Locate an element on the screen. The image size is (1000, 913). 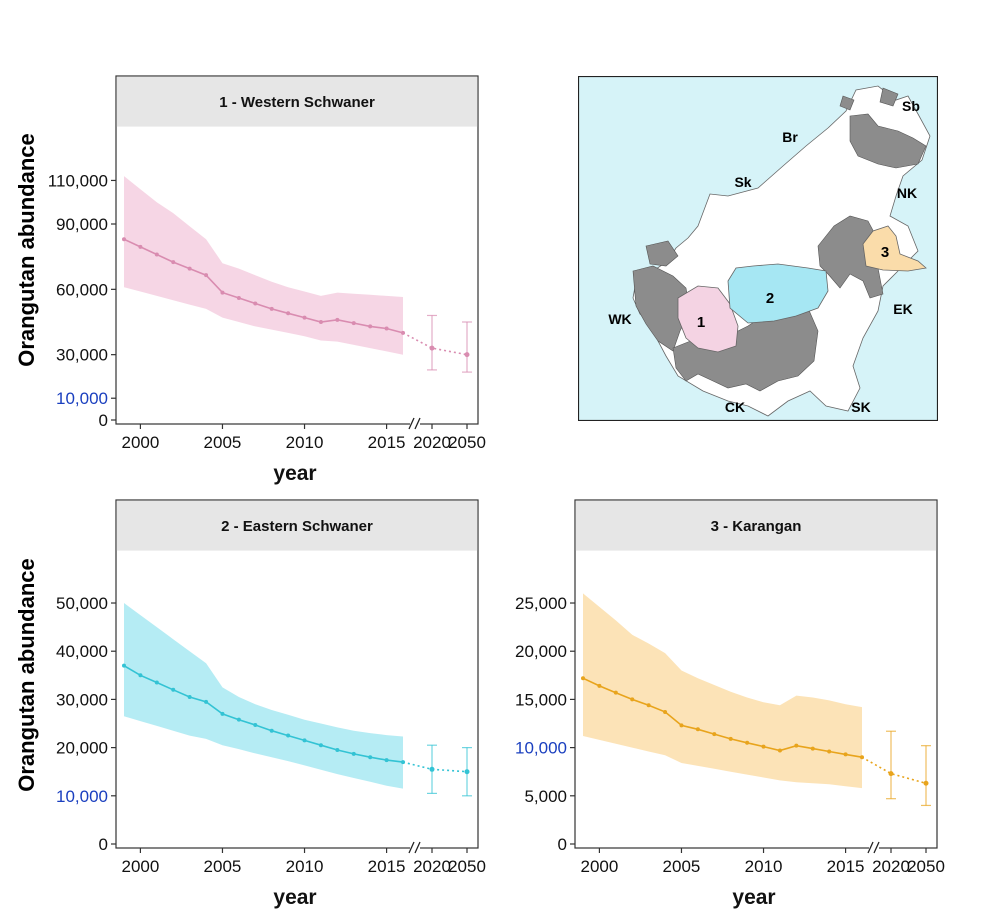
y-tick-label: 10,000 is located at coordinates (82, 398).